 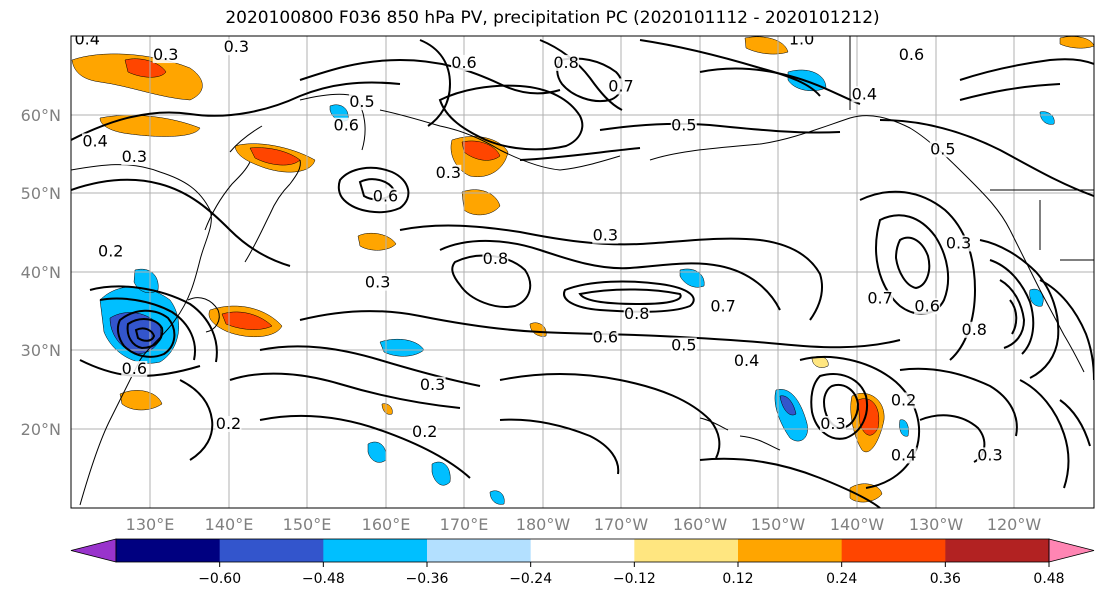 I want to click on contour-label: 1.0, so click(x=801, y=38).